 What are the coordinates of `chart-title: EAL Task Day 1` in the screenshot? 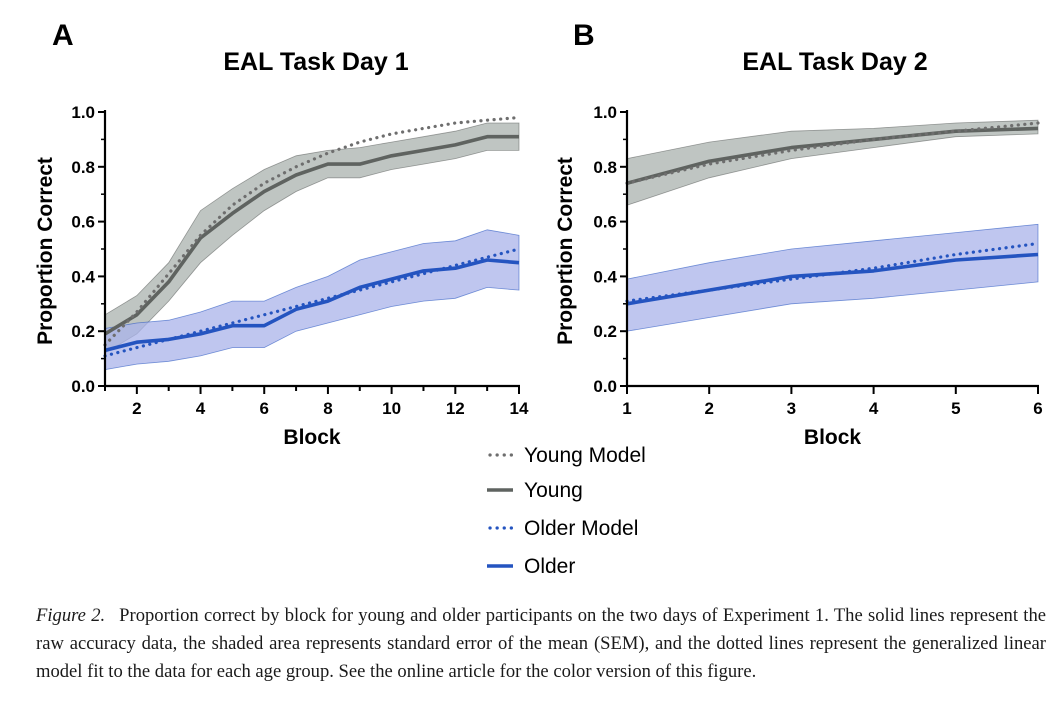 It's located at (315, 62).